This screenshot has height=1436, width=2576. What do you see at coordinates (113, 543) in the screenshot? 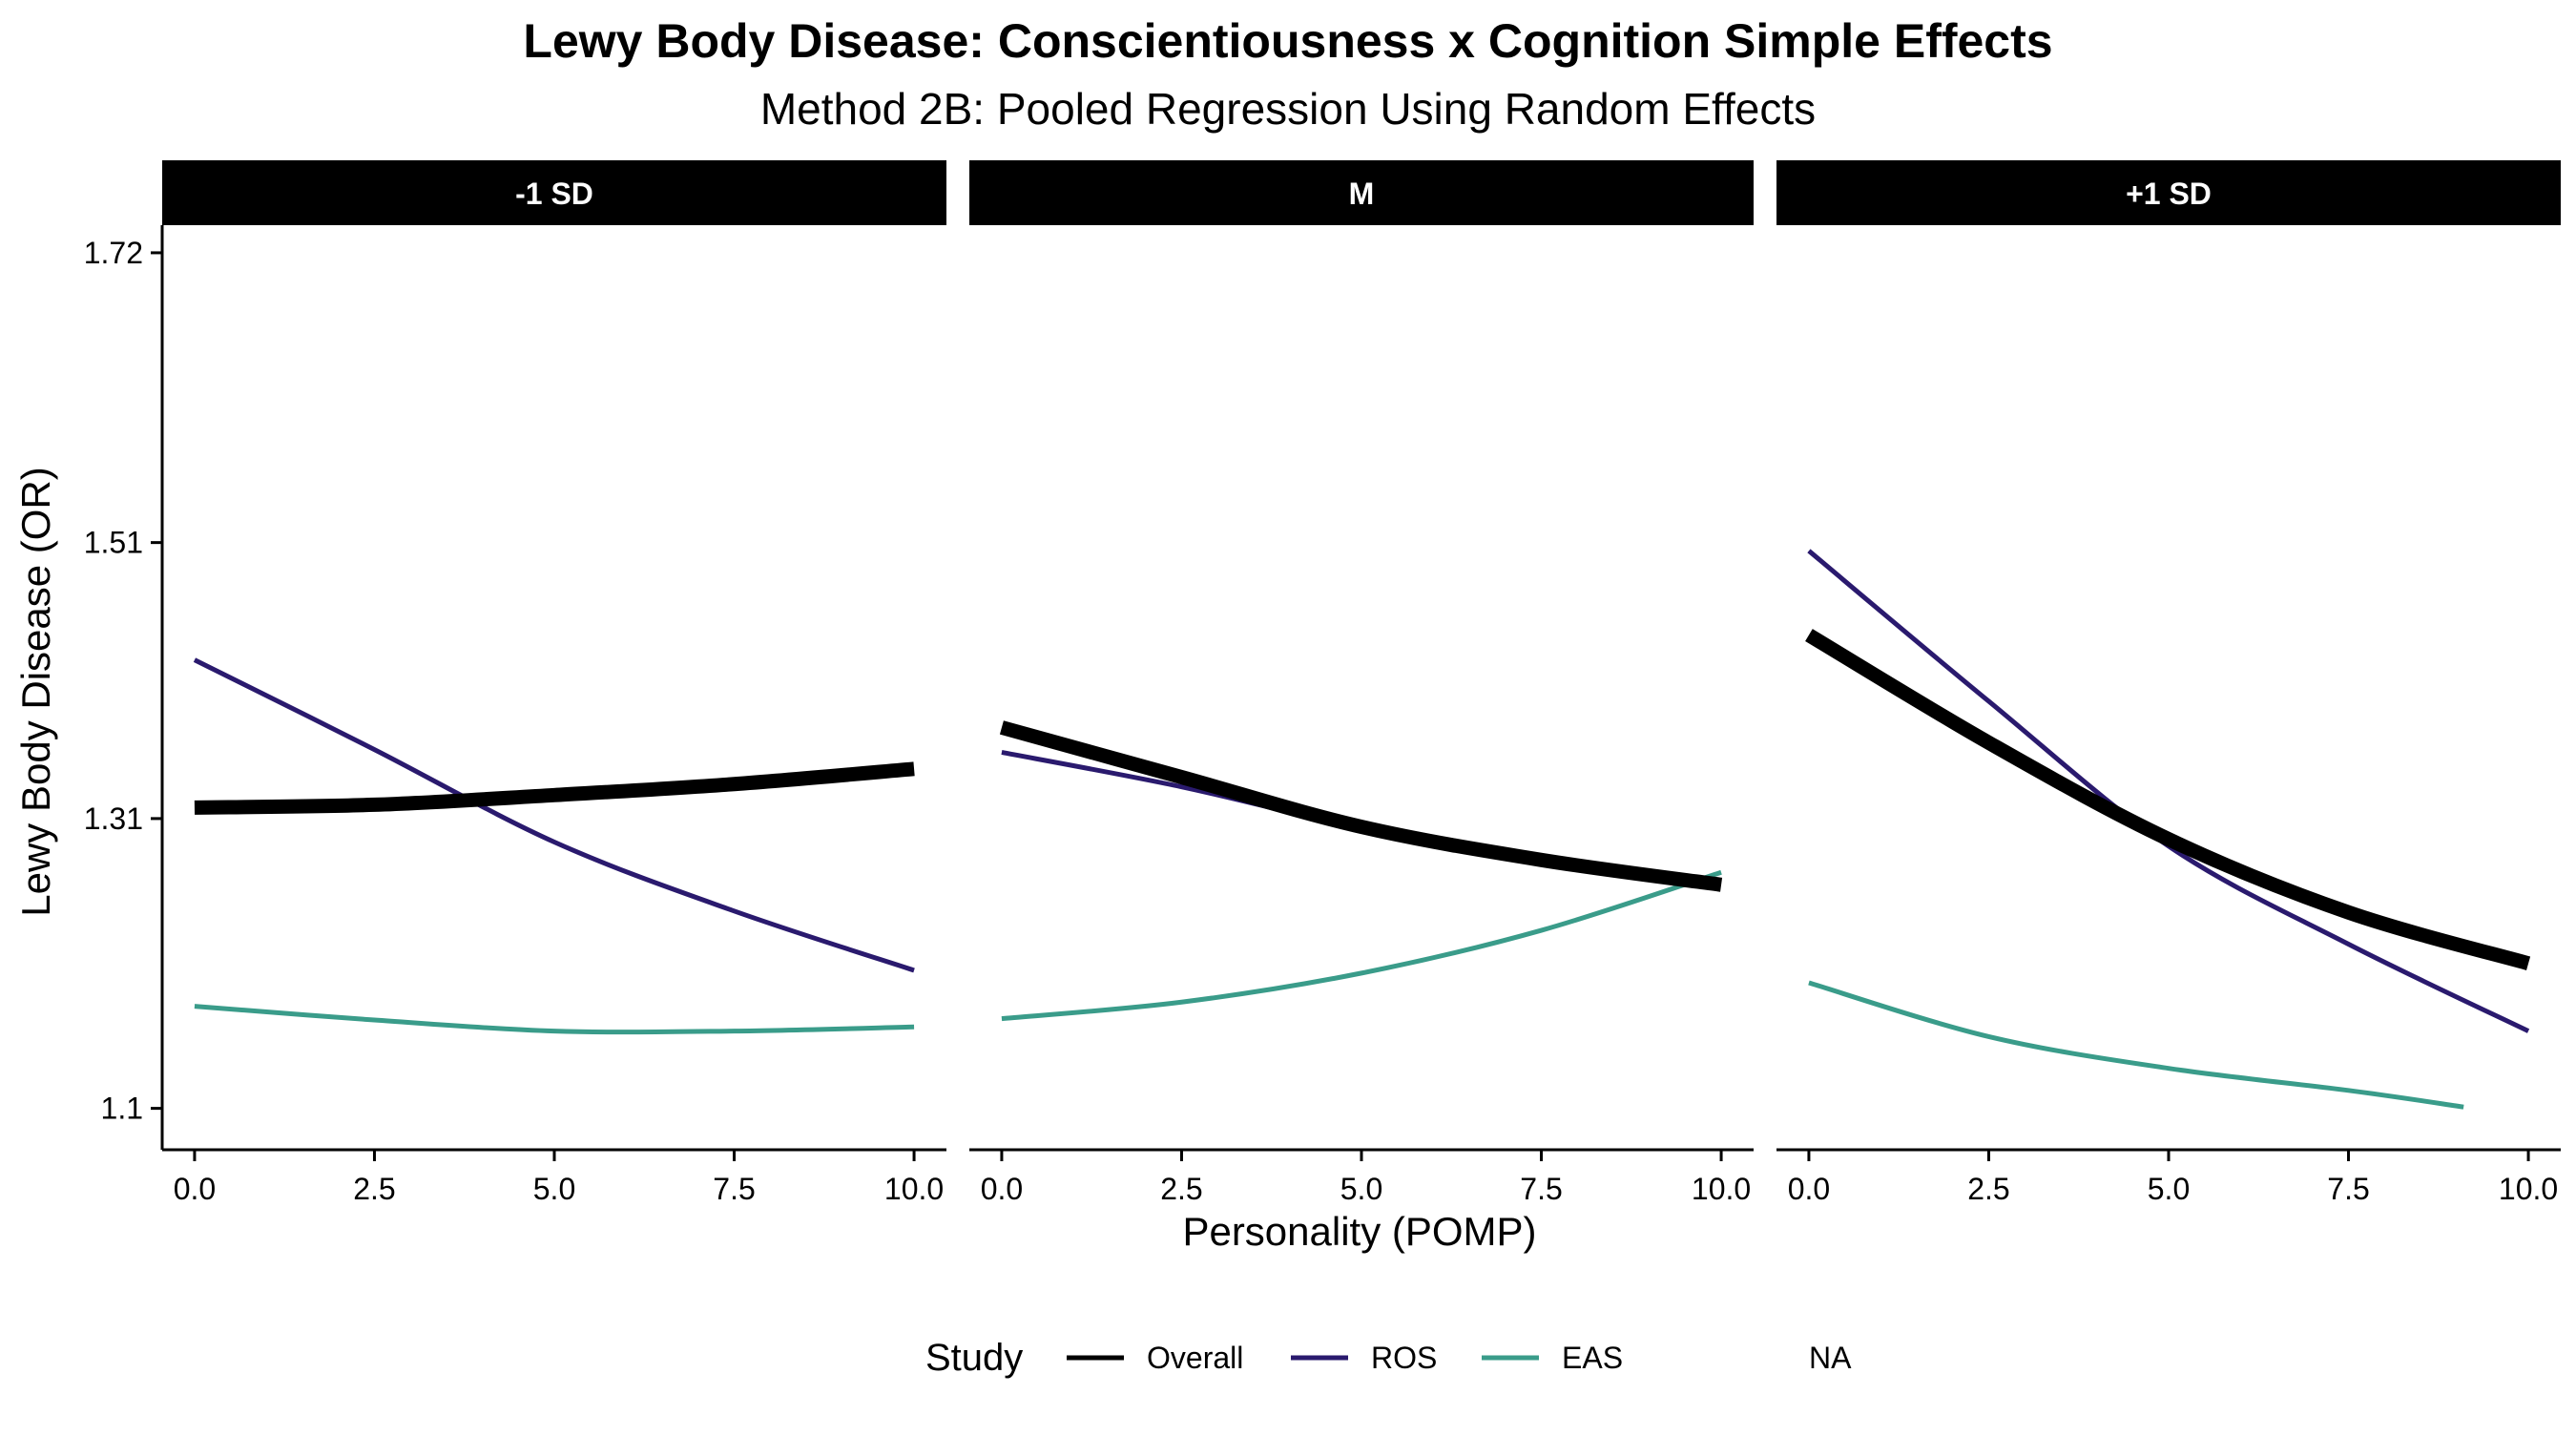
I see `y-tick-label: 1.51` at bounding box center [113, 543].